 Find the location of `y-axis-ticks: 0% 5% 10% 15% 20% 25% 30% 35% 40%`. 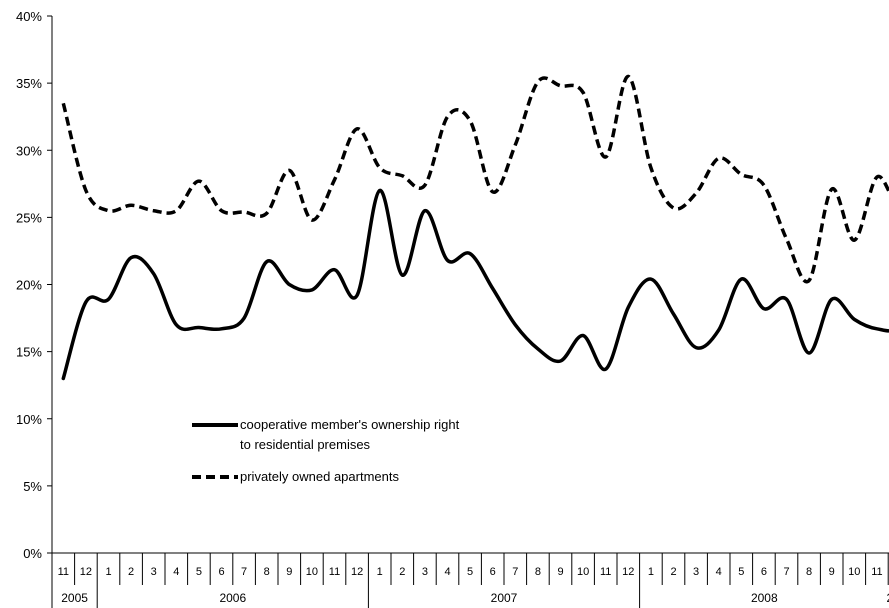

y-axis-ticks: 0% 5% 10% 15% 20% 25% 30% 35% 40% is located at coordinates (34, 285).